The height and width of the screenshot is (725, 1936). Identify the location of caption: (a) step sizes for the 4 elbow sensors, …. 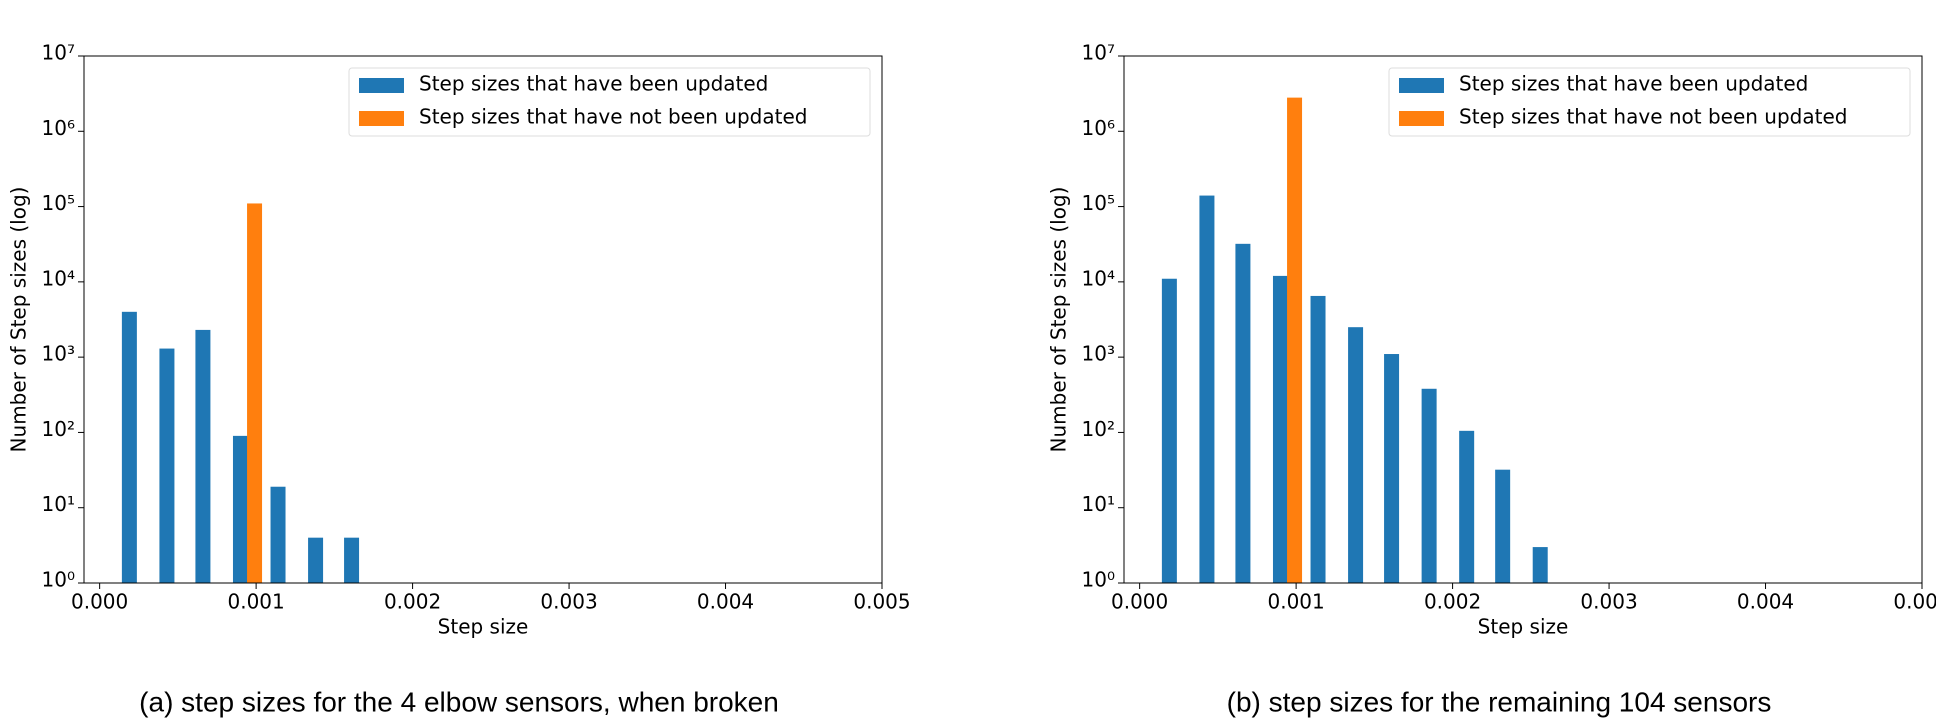
(459, 701).